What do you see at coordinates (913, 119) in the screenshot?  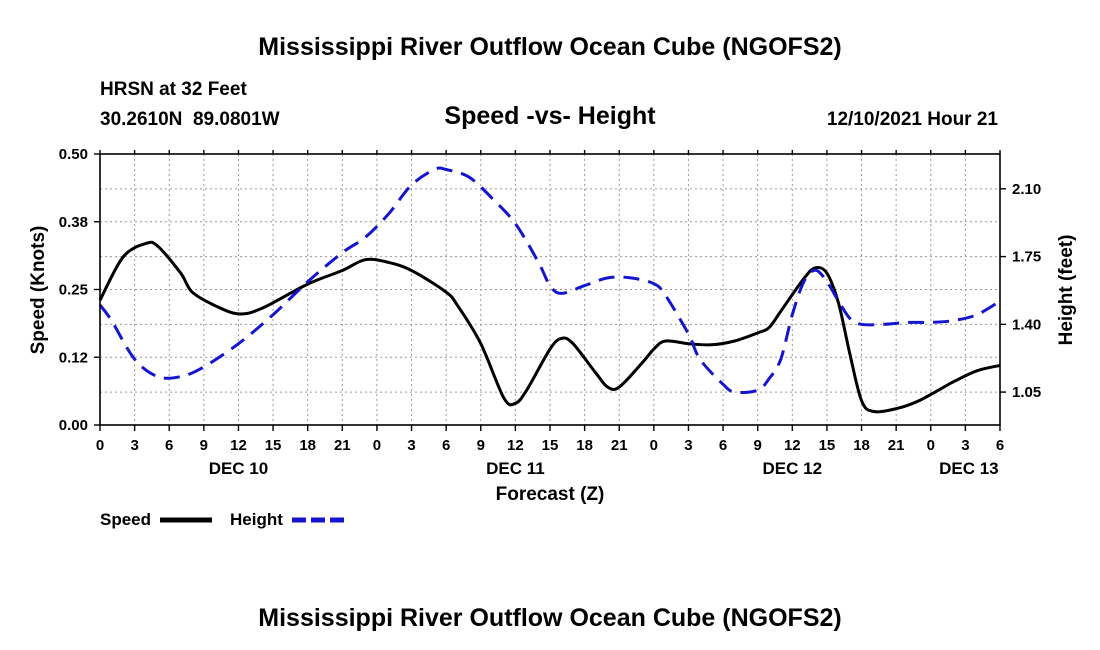 I see `timestamp-label: 12/10/2021 Hour 21` at bounding box center [913, 119].